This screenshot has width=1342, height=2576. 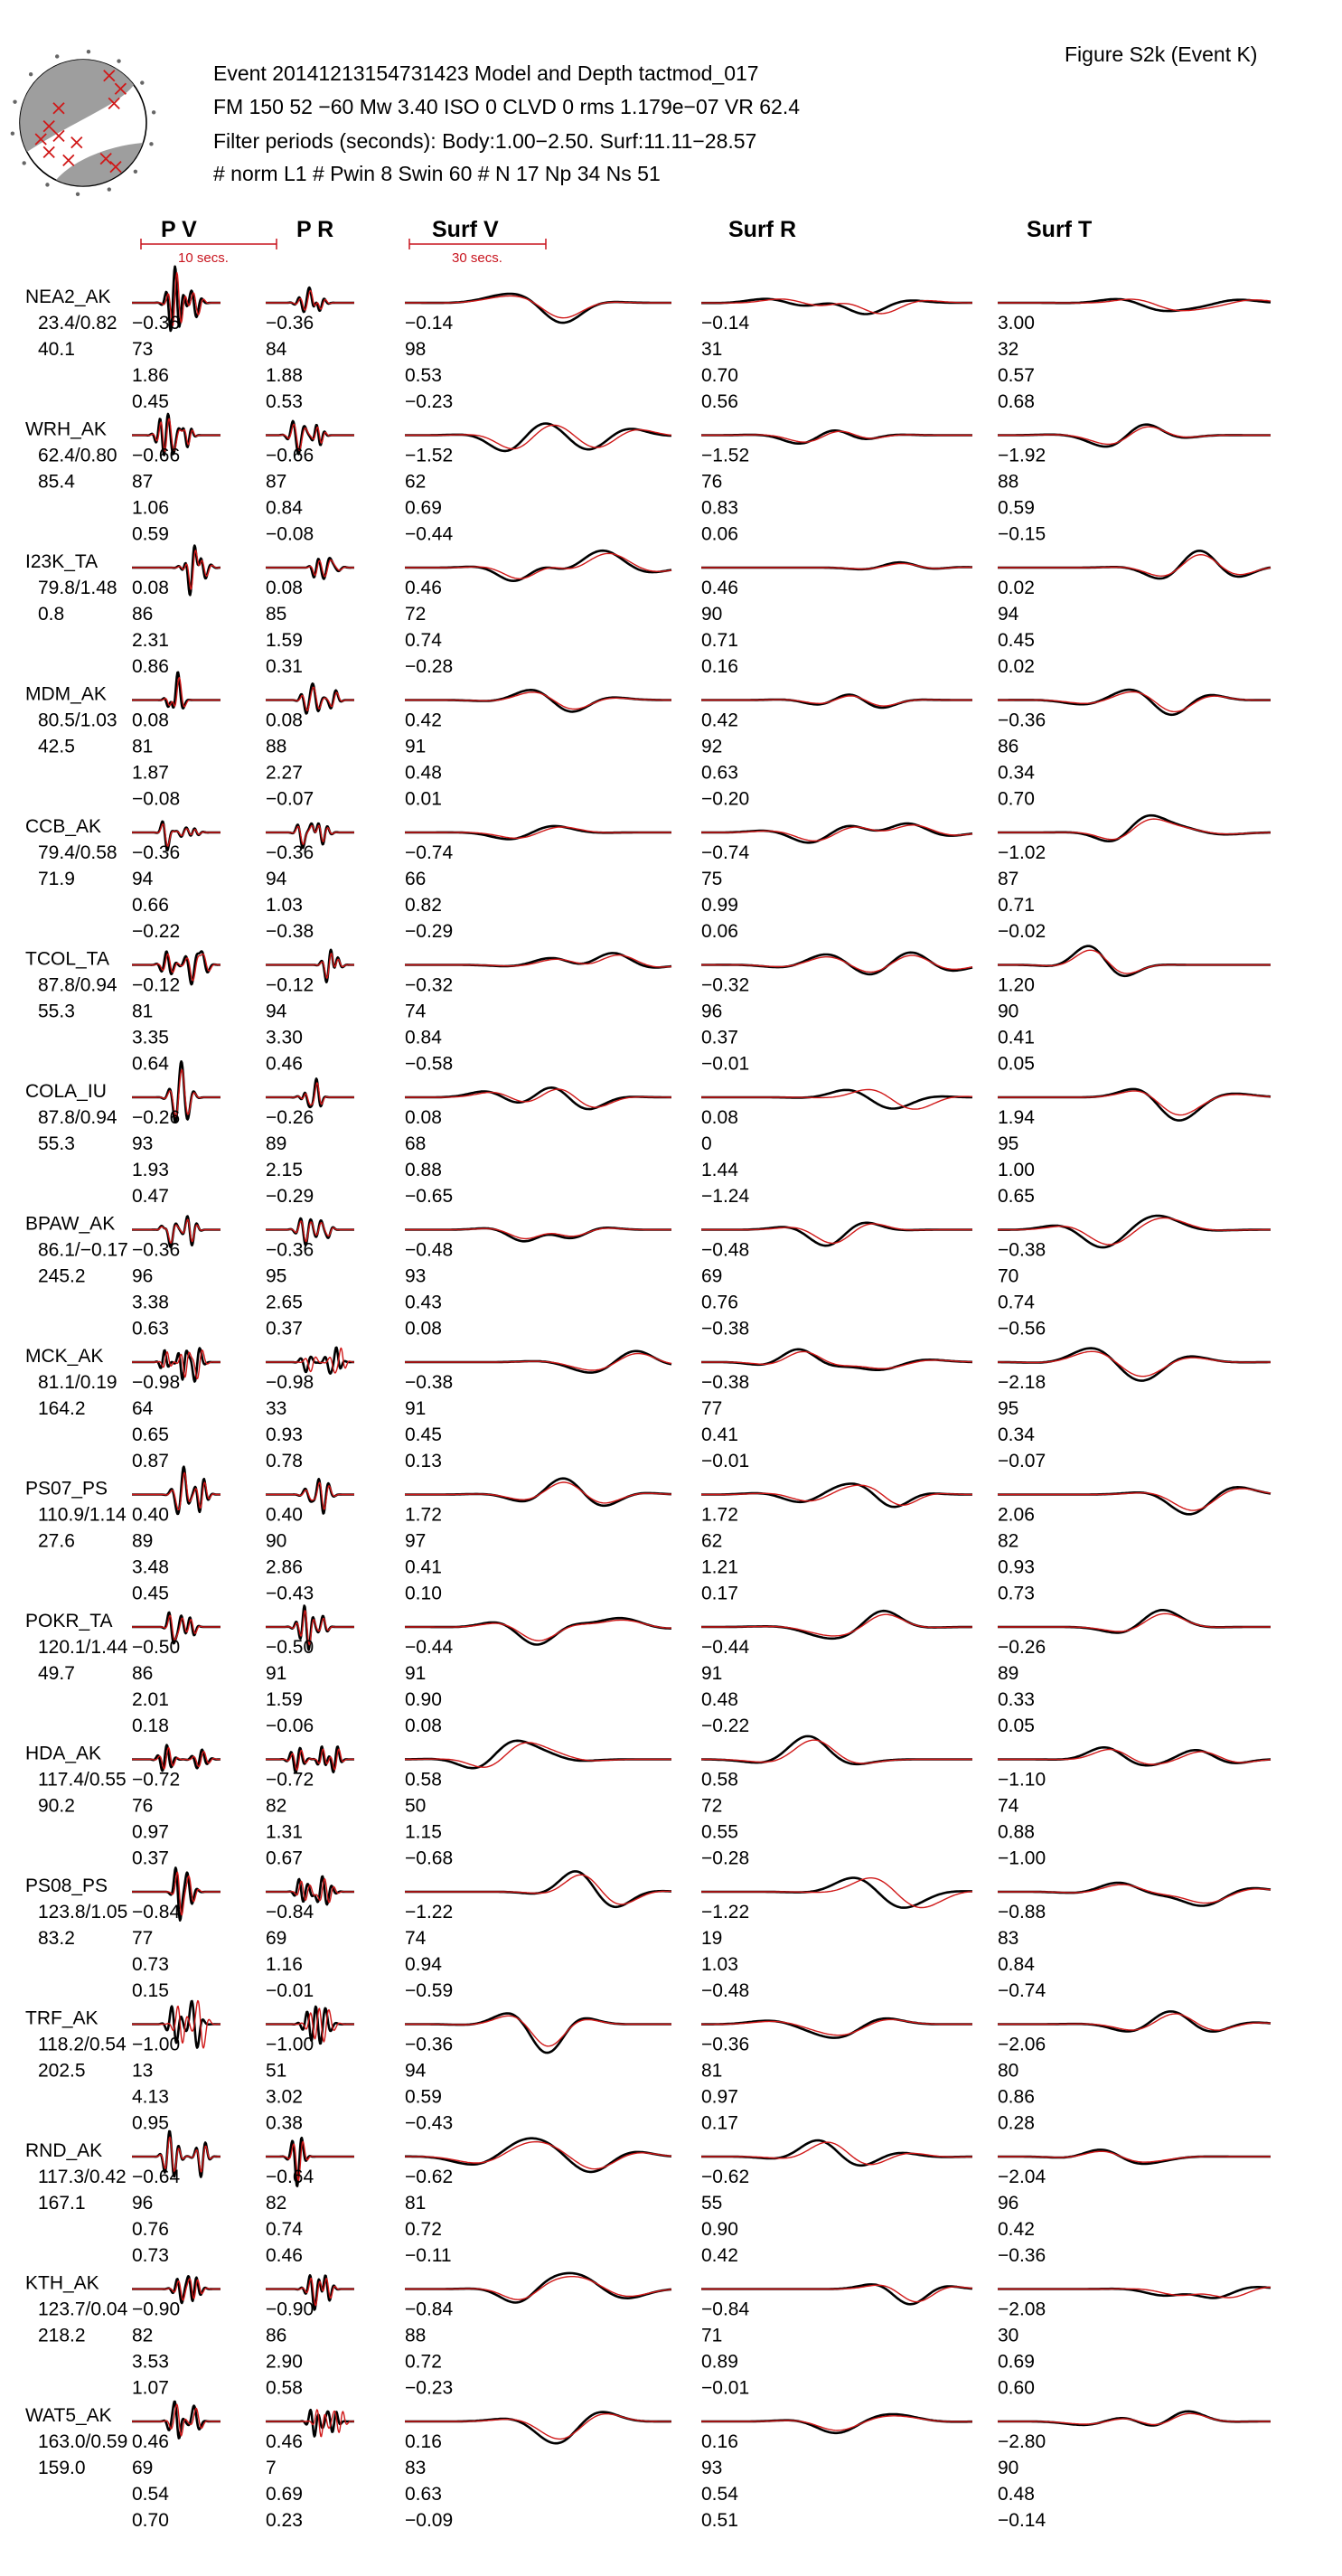 What do you see at coordinates (290, 1383) in the screenshot?
I see `waveform-fit-stat: −0.98` at bounding box center [290, 1383].